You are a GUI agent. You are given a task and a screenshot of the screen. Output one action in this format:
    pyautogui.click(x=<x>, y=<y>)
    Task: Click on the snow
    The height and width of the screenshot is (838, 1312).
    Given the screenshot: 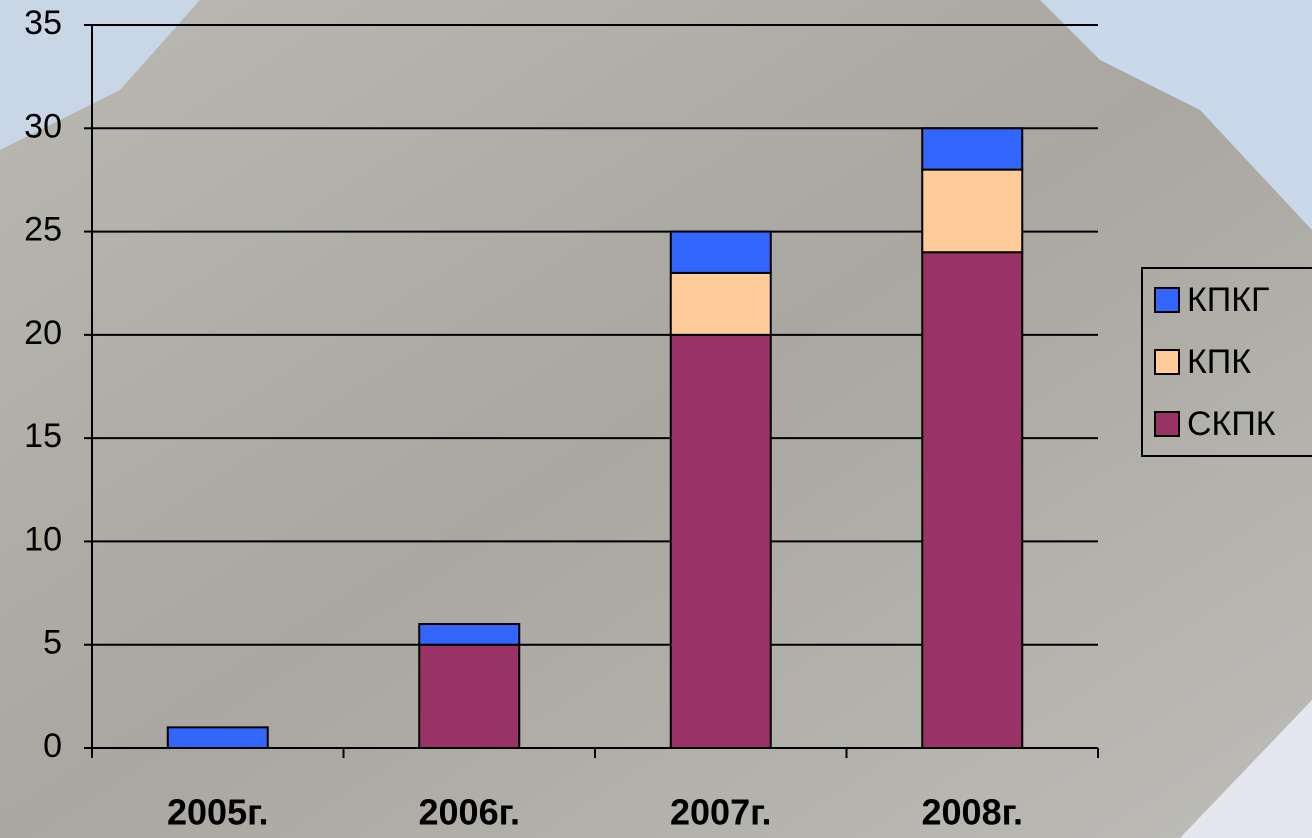 What is the action you would take?
    pyautogui.click(x=1246, y=769)
    